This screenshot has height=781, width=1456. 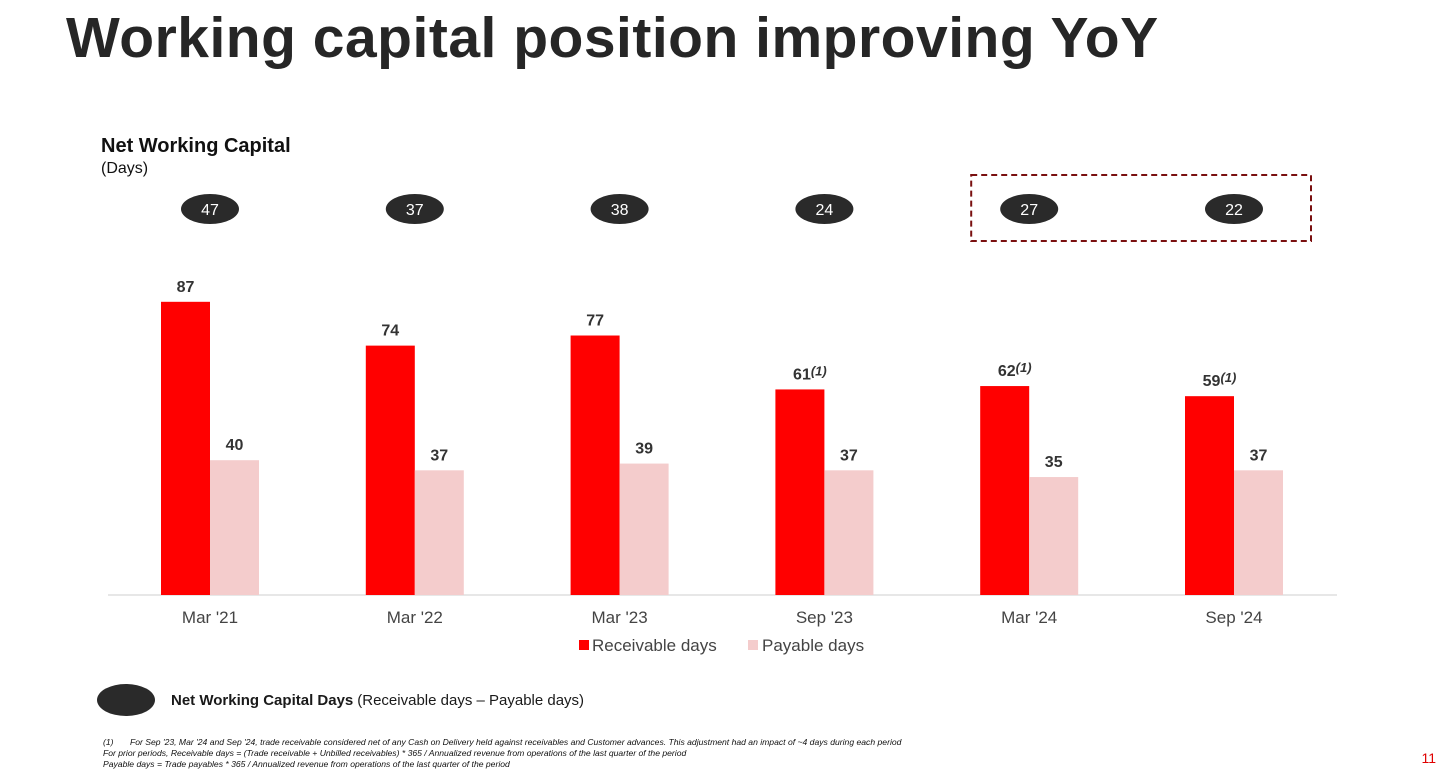 I want to click on footnote-ref-sep-23: (1), so click(x=819, y=370).